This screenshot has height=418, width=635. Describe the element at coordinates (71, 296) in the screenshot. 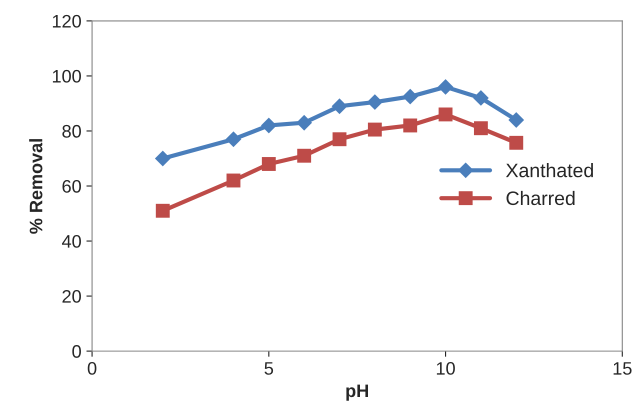

I see `y-tick-label: 20` at that location.